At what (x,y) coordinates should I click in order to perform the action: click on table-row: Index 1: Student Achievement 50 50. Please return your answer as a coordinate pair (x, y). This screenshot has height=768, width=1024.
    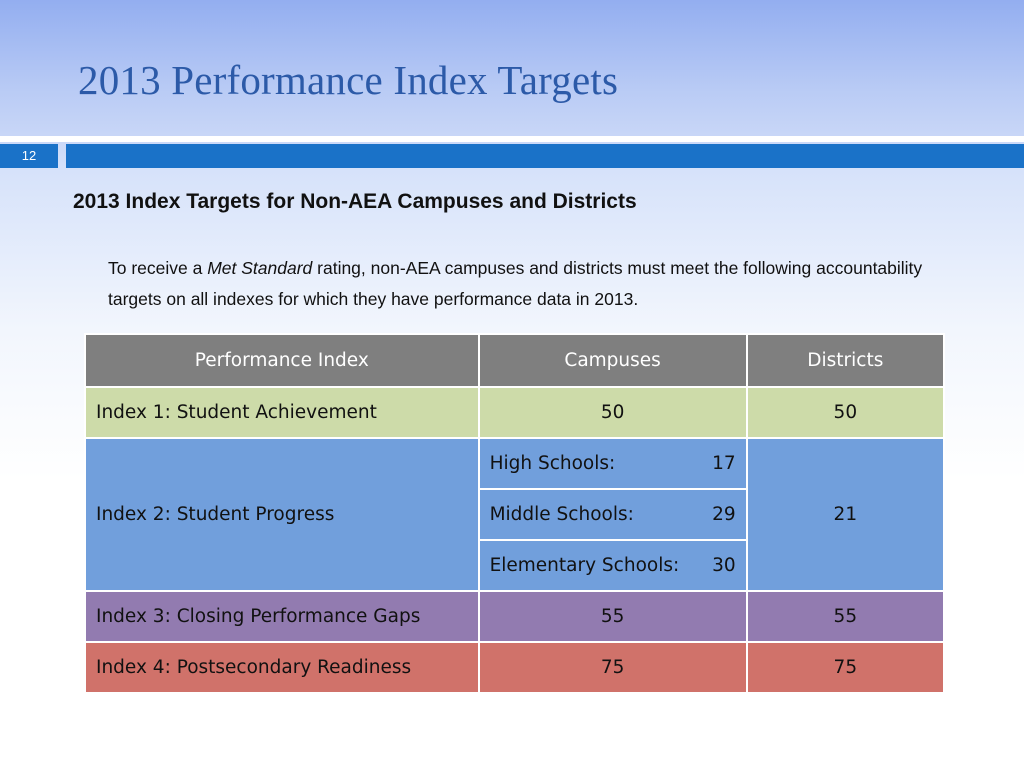
    Looking at the image, I should click on (515, 412).